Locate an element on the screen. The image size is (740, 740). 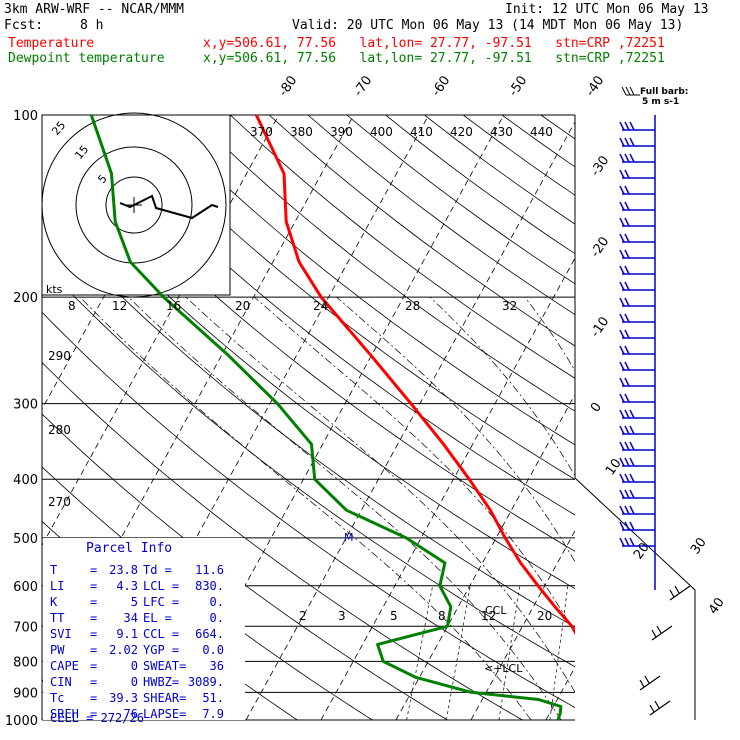
isotherm-label: -60 is located at coordinates (441, 86).